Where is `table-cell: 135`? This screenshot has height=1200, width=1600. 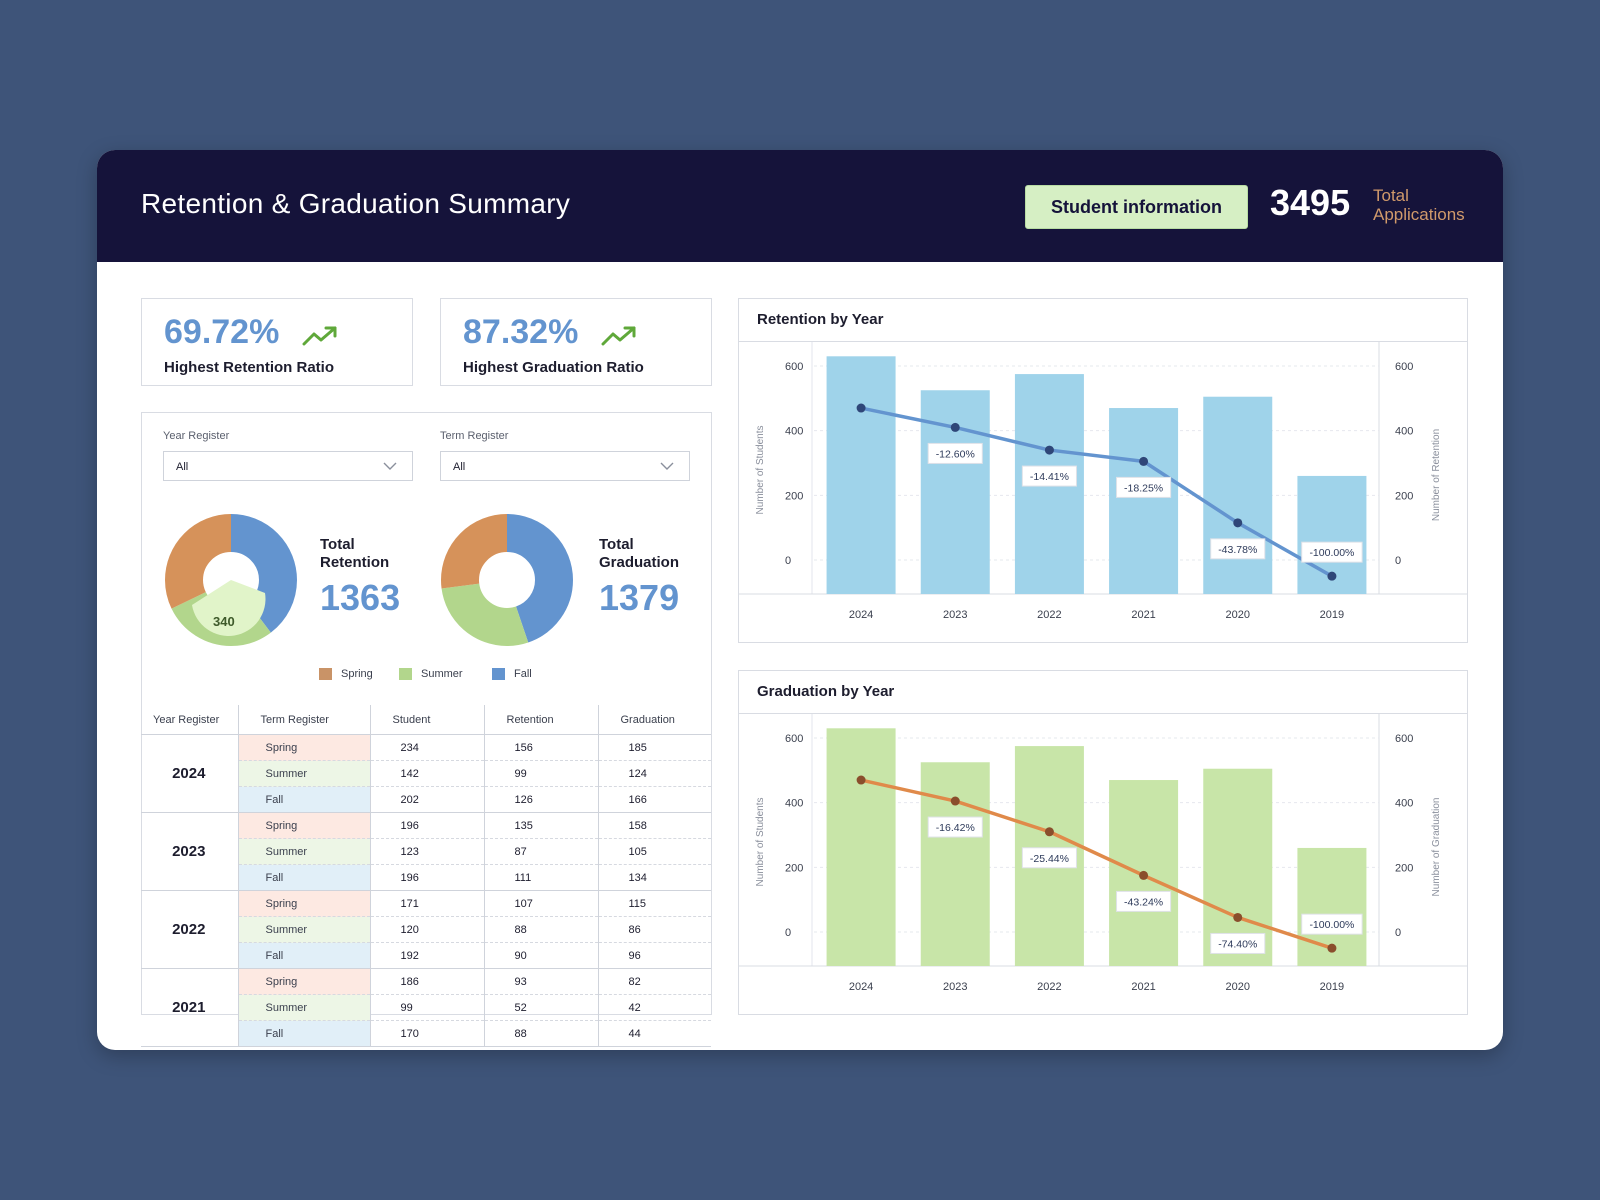 table-cell: 135 is located at coordinates (541, 825).